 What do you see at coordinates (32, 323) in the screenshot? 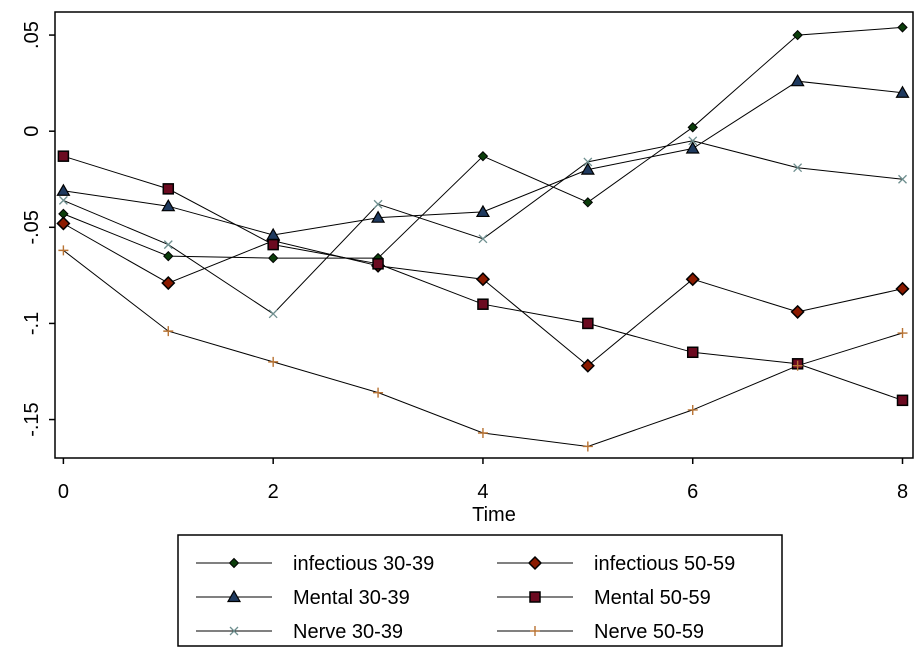
I see `y-tick-label: -.1` at bounding box center [32, 323].